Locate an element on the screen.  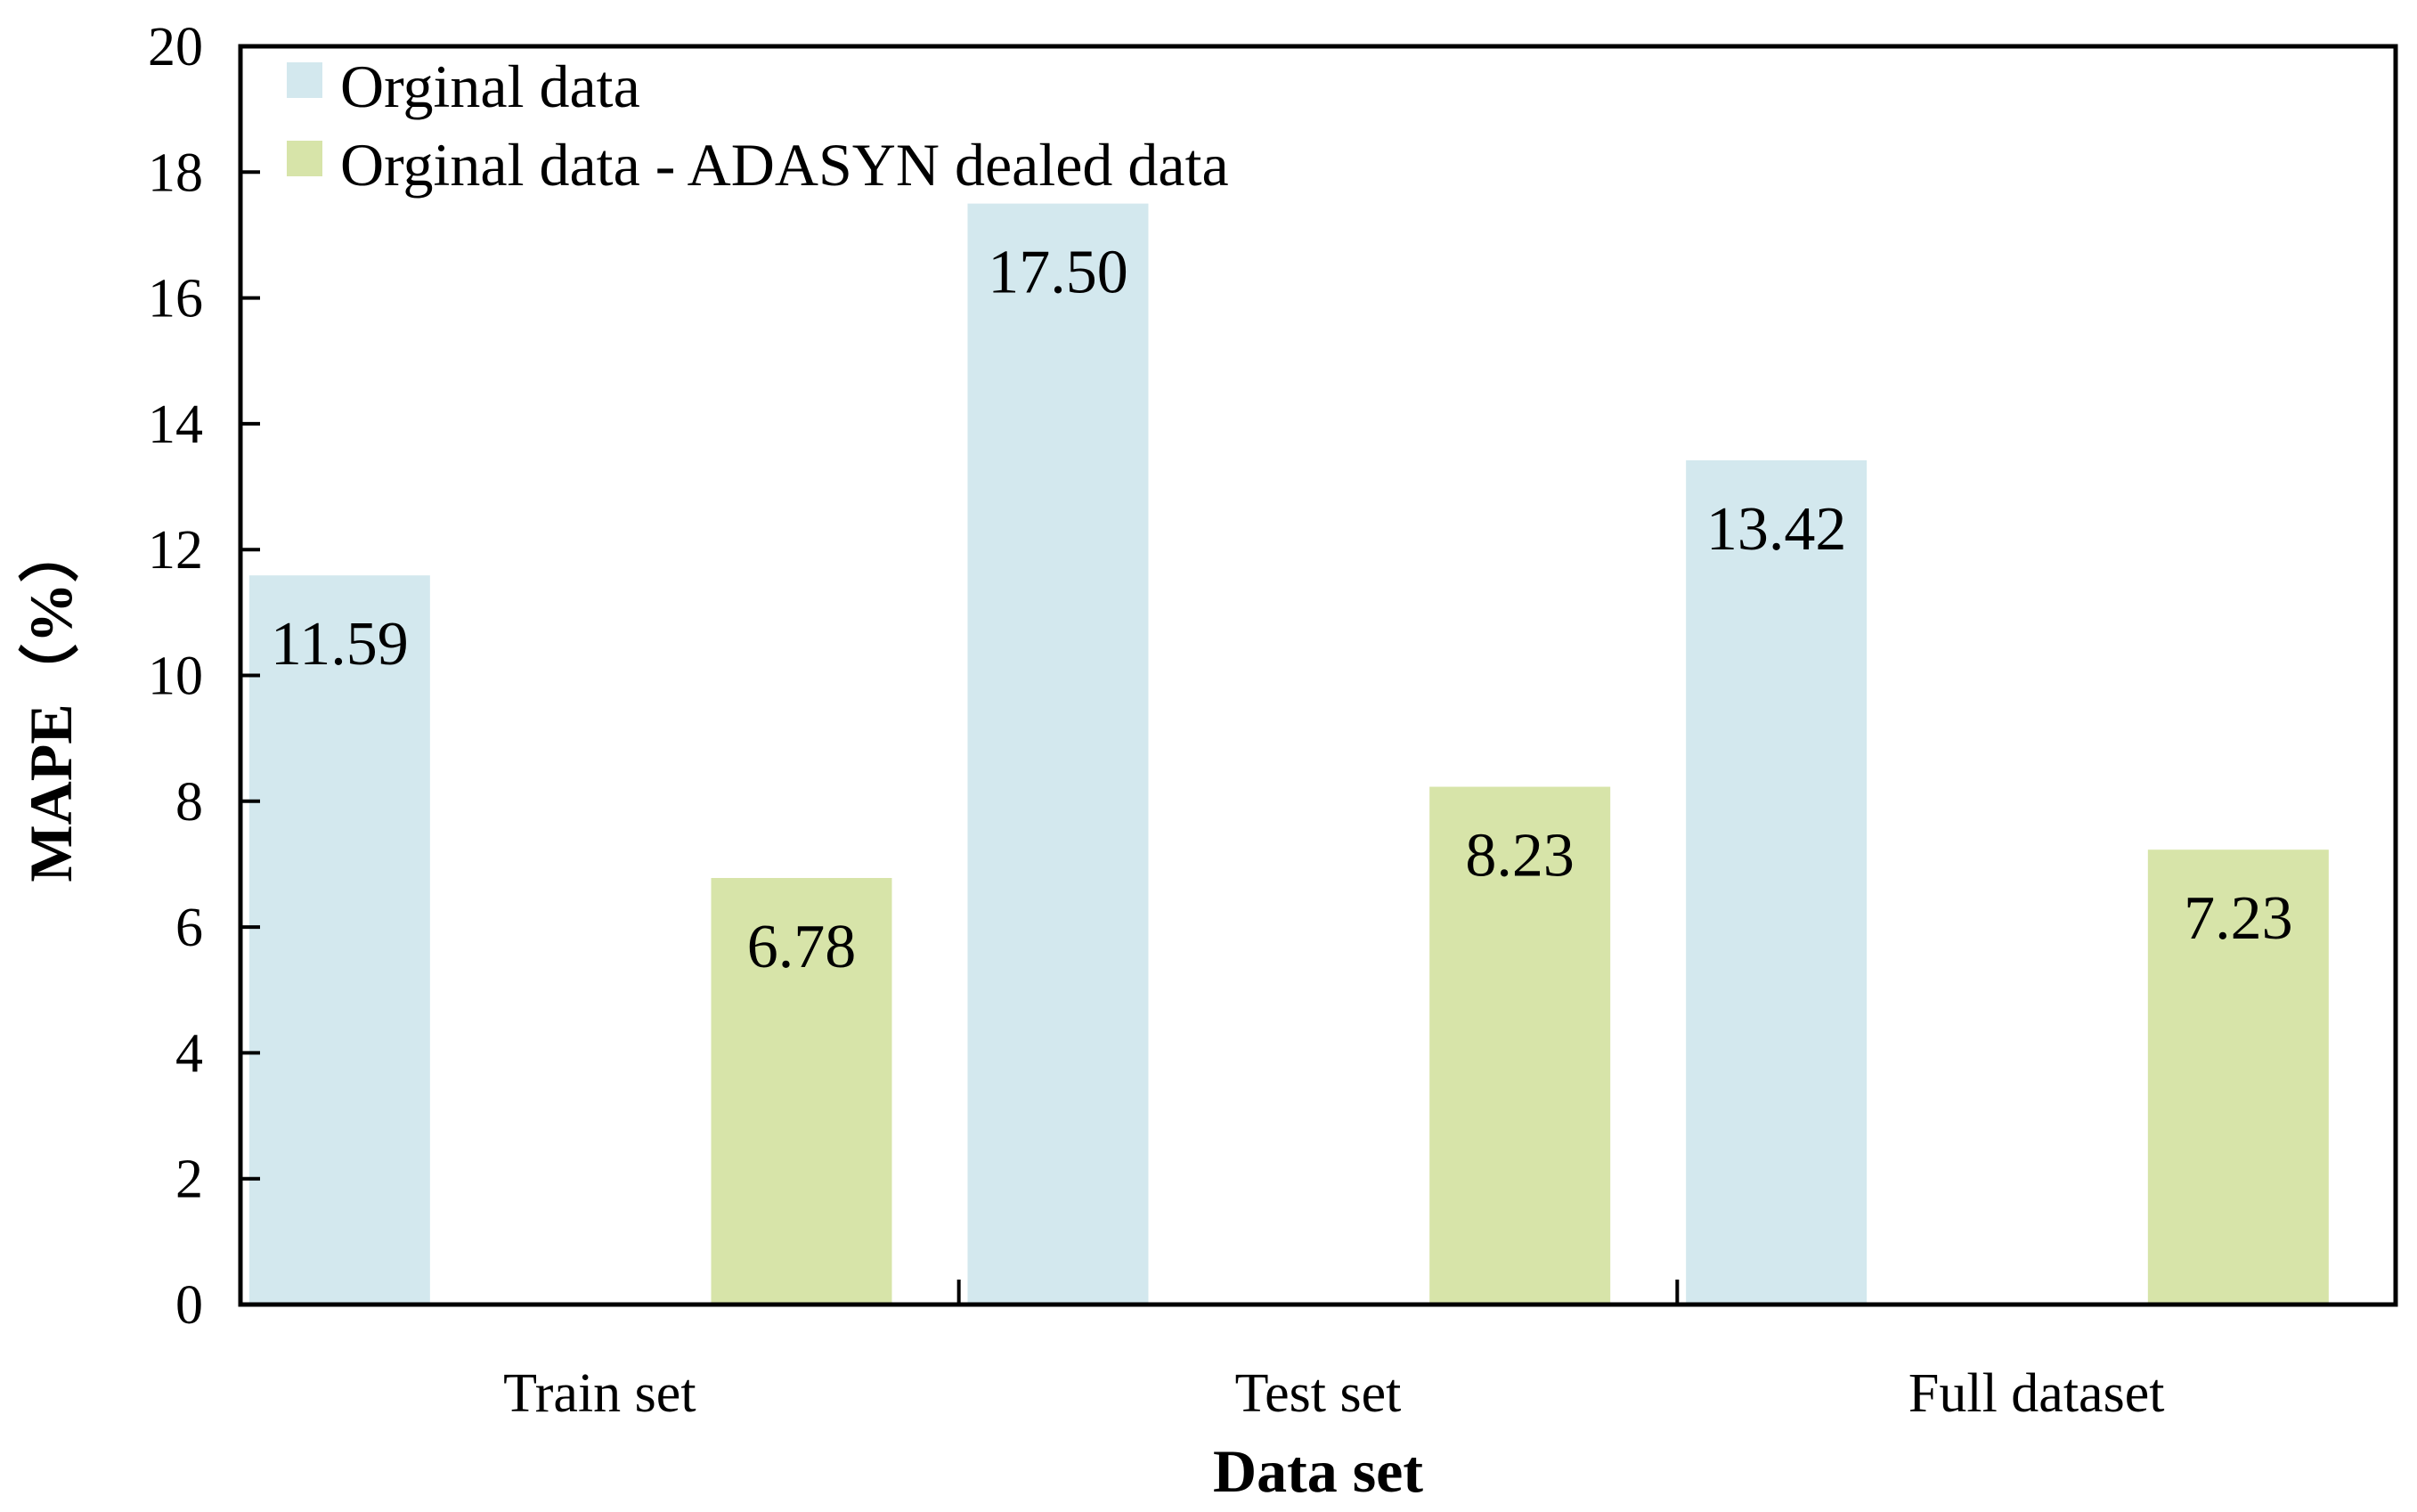
y-tick-label: 12 is located at coordinates (176, 550).